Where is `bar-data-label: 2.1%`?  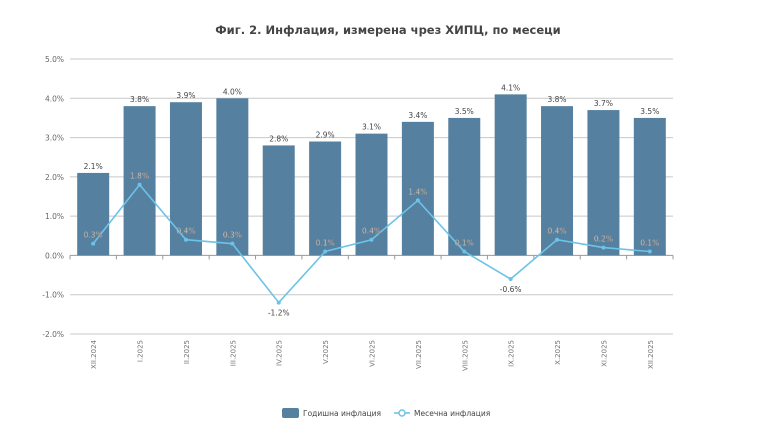
bar-data-label: 2.1% is located at coordinates (93, 166).